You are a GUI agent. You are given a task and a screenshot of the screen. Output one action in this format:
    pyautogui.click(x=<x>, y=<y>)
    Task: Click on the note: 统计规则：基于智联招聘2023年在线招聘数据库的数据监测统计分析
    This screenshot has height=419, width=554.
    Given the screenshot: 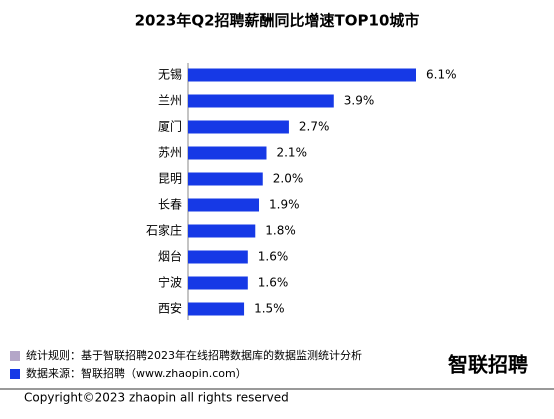 What is the action you would take?
    pyautogui.click(x=194, y=355)
    